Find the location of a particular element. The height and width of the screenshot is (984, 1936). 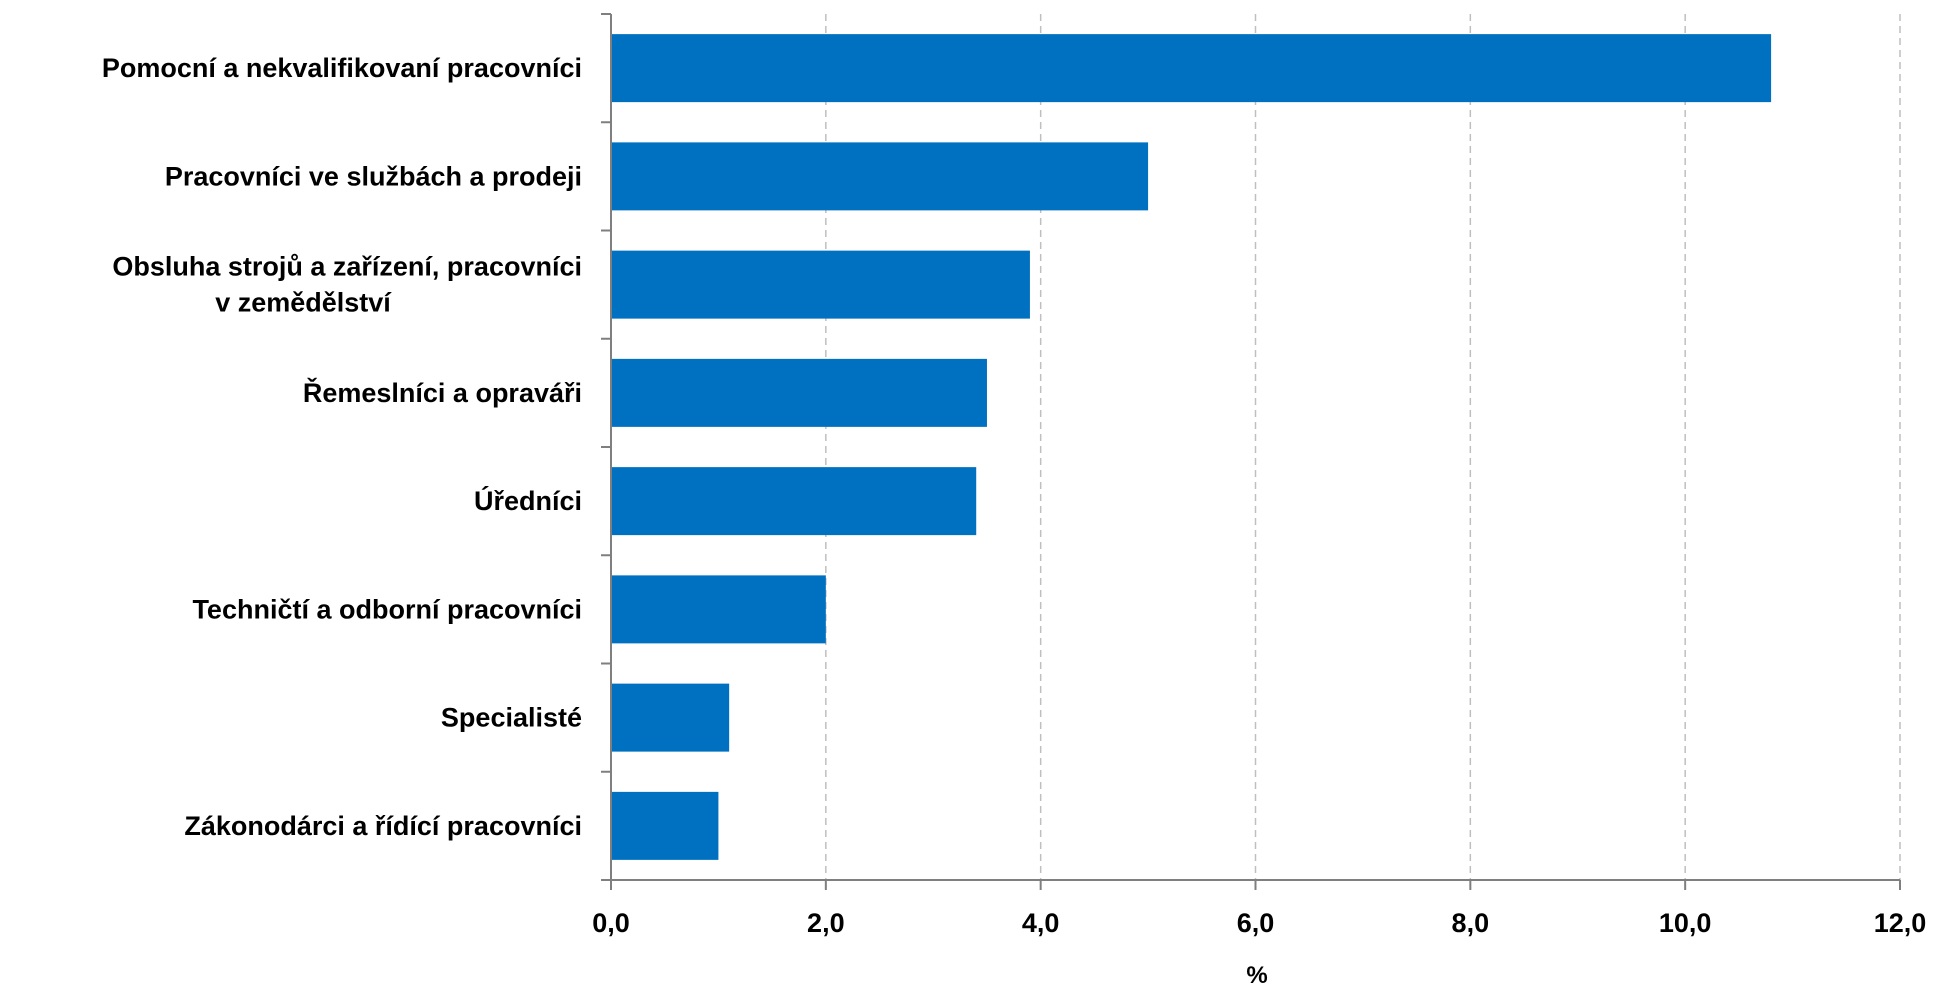

category-label: Úředníci is located at coordinates (528, 500).